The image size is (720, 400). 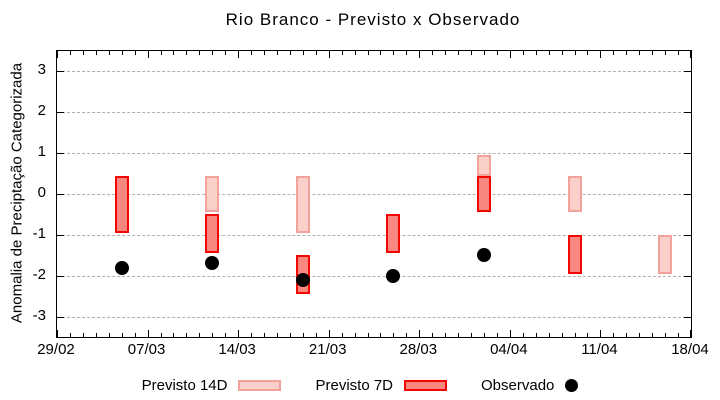 I want to click on x-tick-label: 07/03, so click(x=146, y=349).